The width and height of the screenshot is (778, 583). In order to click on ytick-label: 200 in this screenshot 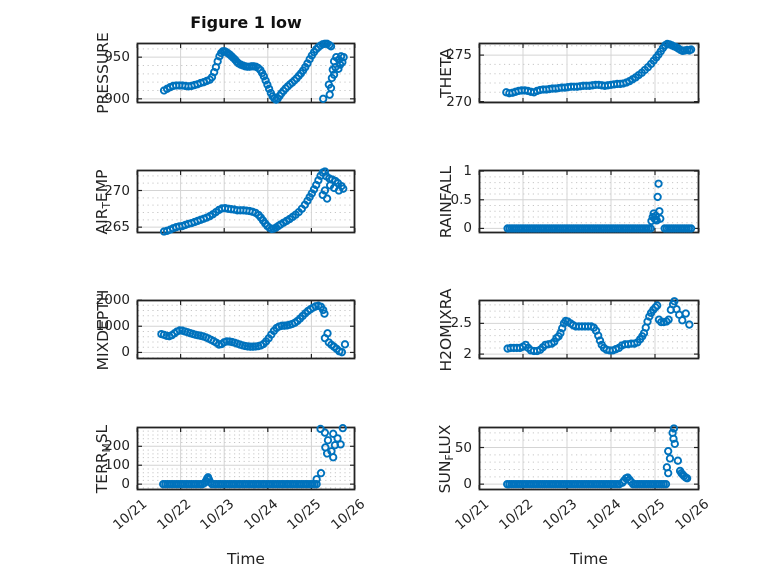, I will do `click(117, 446)`.